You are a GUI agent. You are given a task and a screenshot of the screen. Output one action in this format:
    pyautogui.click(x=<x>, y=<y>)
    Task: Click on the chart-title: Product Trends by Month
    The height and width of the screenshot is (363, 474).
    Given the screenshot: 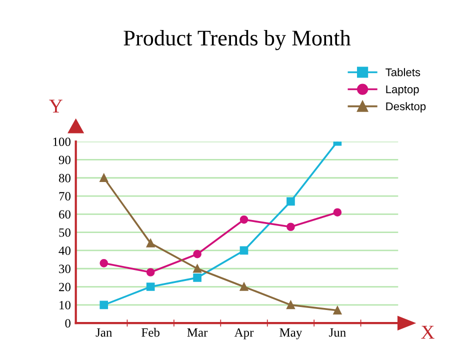 What is the action you would take?
    pyautogui.click(x=237, y=40)
    